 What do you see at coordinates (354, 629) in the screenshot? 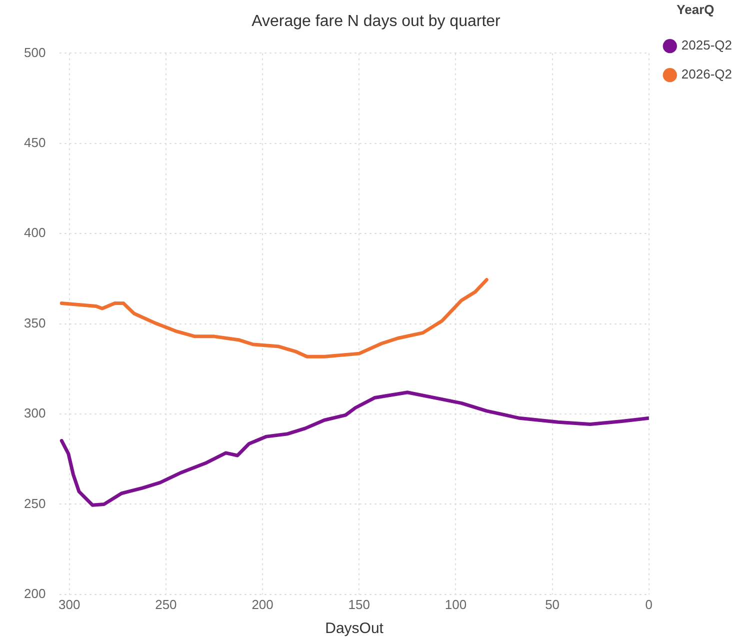
I see `x-axis-title: DaysOut` at bounding box center [354, 629].